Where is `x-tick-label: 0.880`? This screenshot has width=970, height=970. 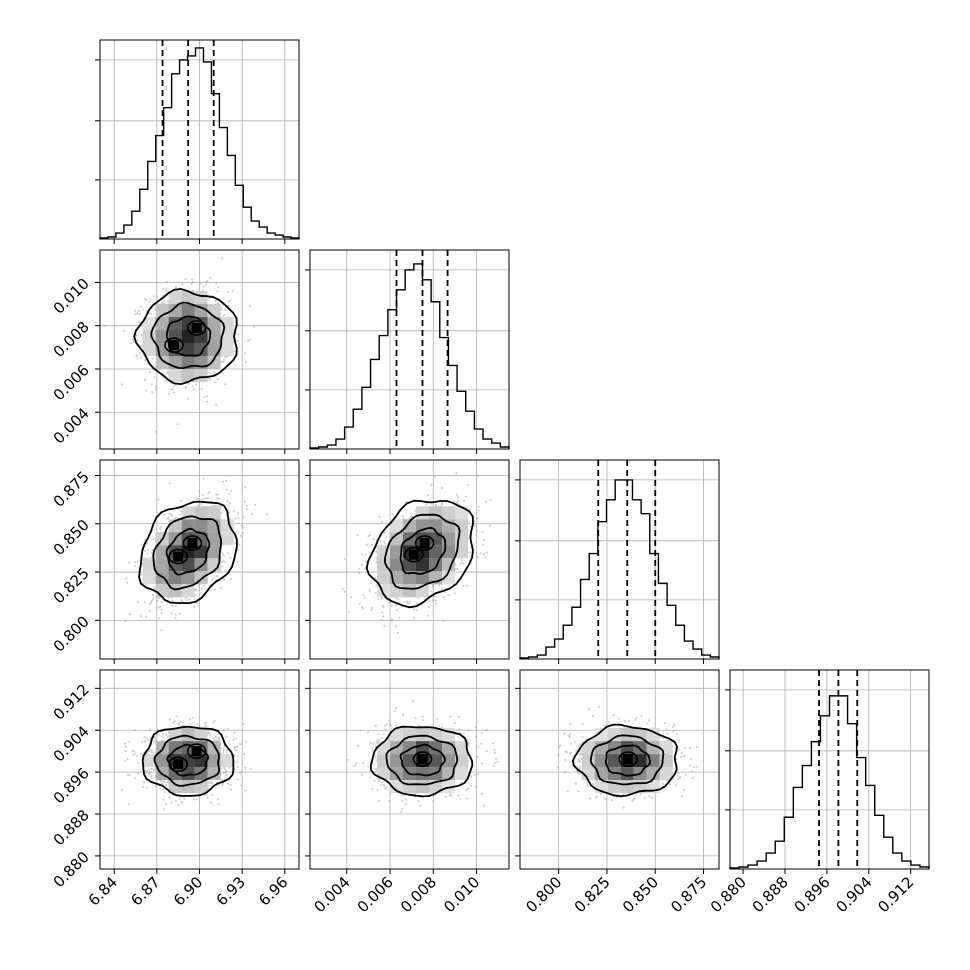 x-tick-label: 0.880 is located at coordinates (728, 894).